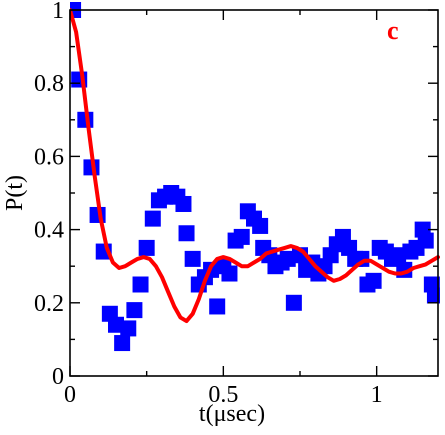 The image size is (445, 435). What do you see at coordinates (49, 157) in the screenshot?
I see `y-tick-label: 0.6` at bounding box center [49, 157].